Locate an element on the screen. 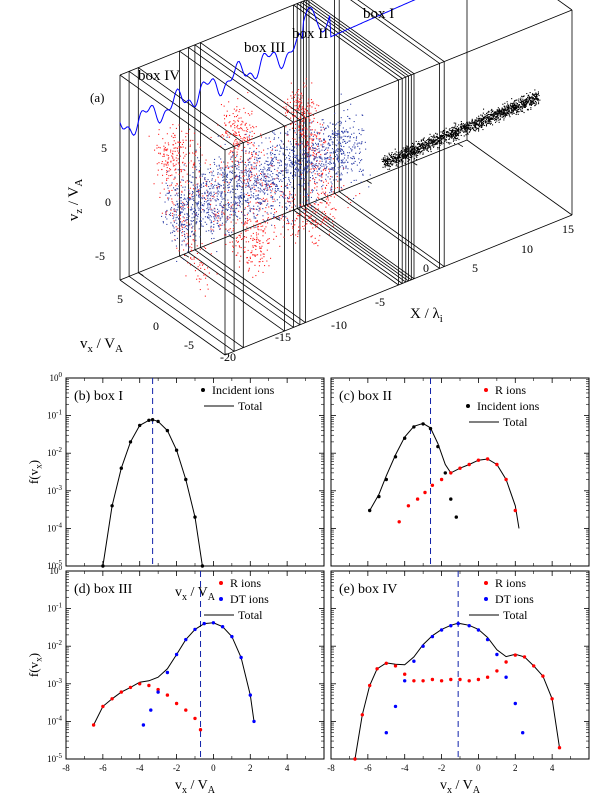 Image resolution: width=599 pixels, height=805 pixels. frame-edge is located at coordinates (565, 5).